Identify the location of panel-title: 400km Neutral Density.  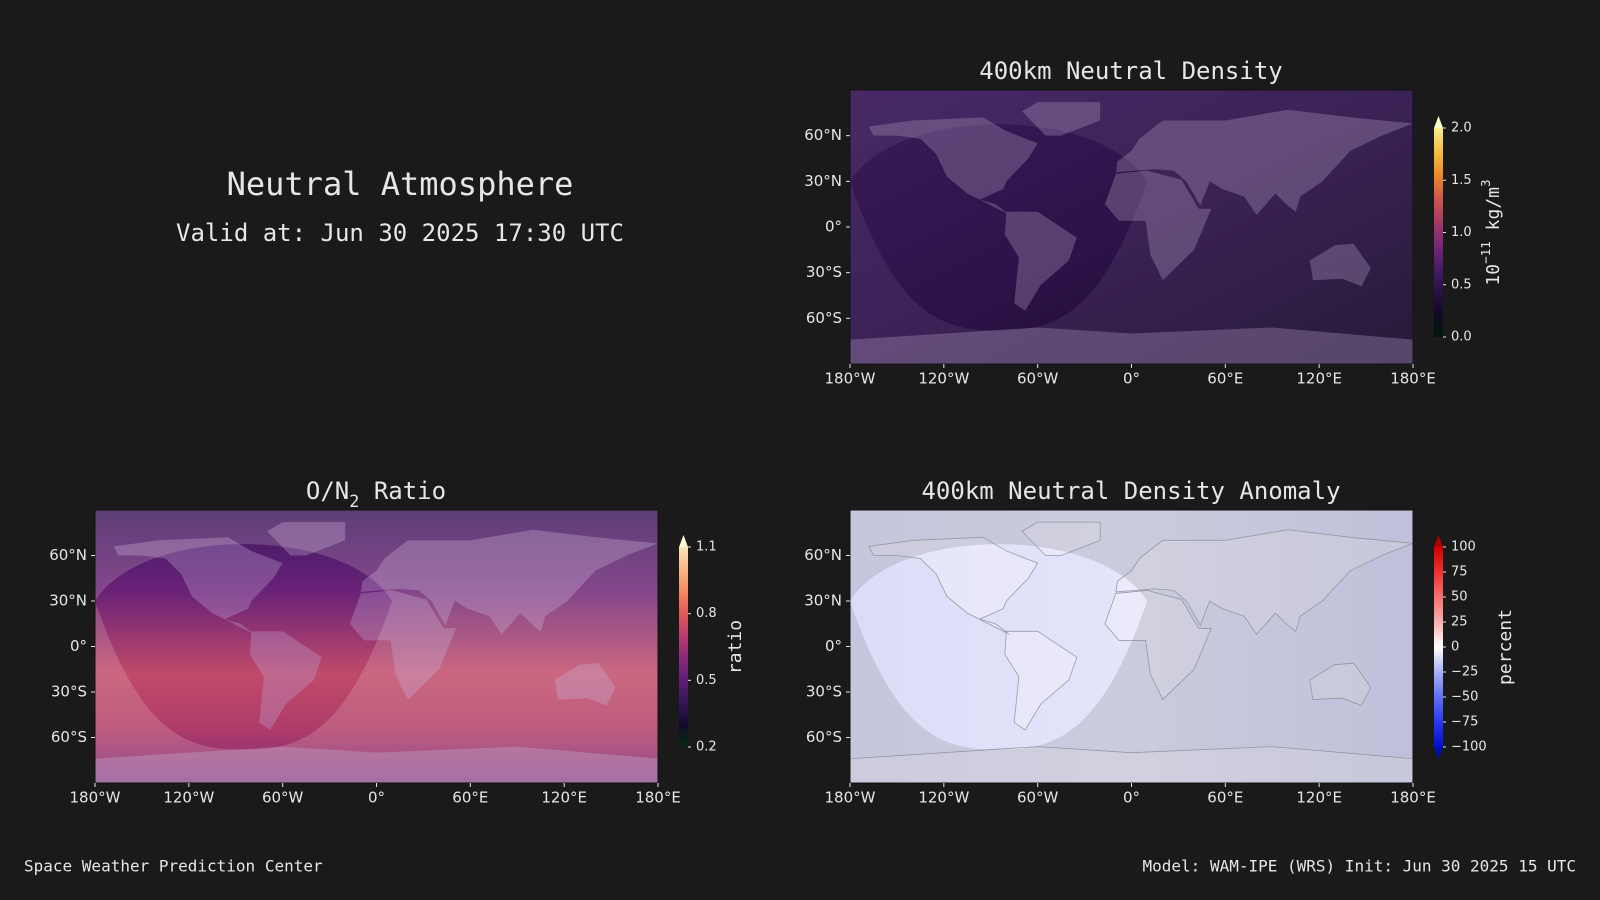
(1130, 71).